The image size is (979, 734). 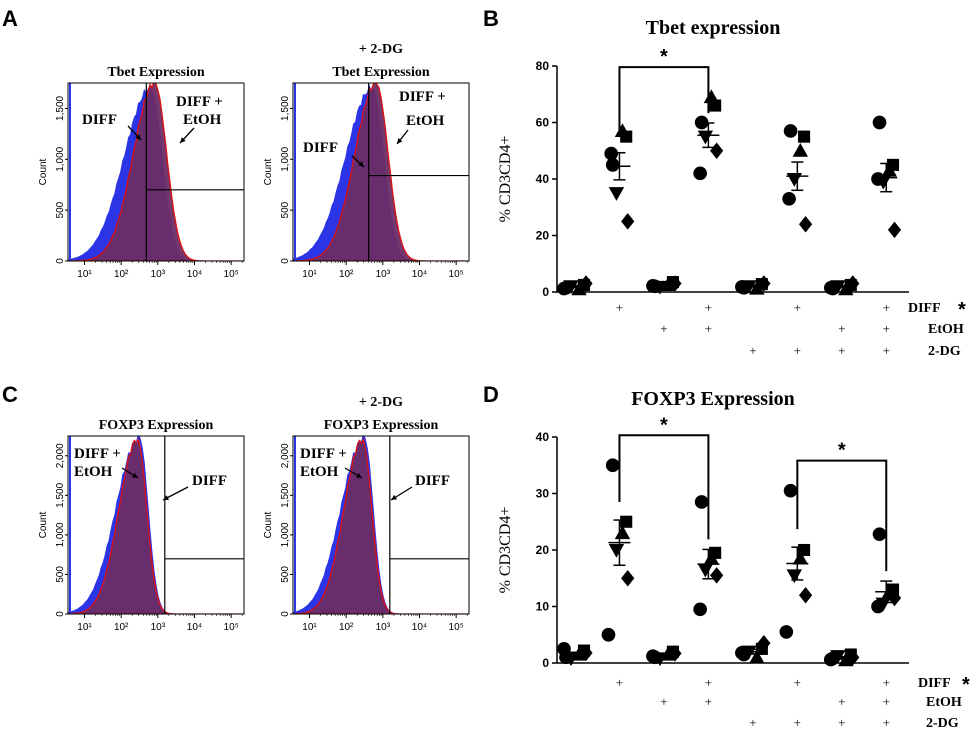 What do you see at coordinates (43, 171) in the screenshot?
I see `y-axis-label: Count` at bounding box center [43, 171].